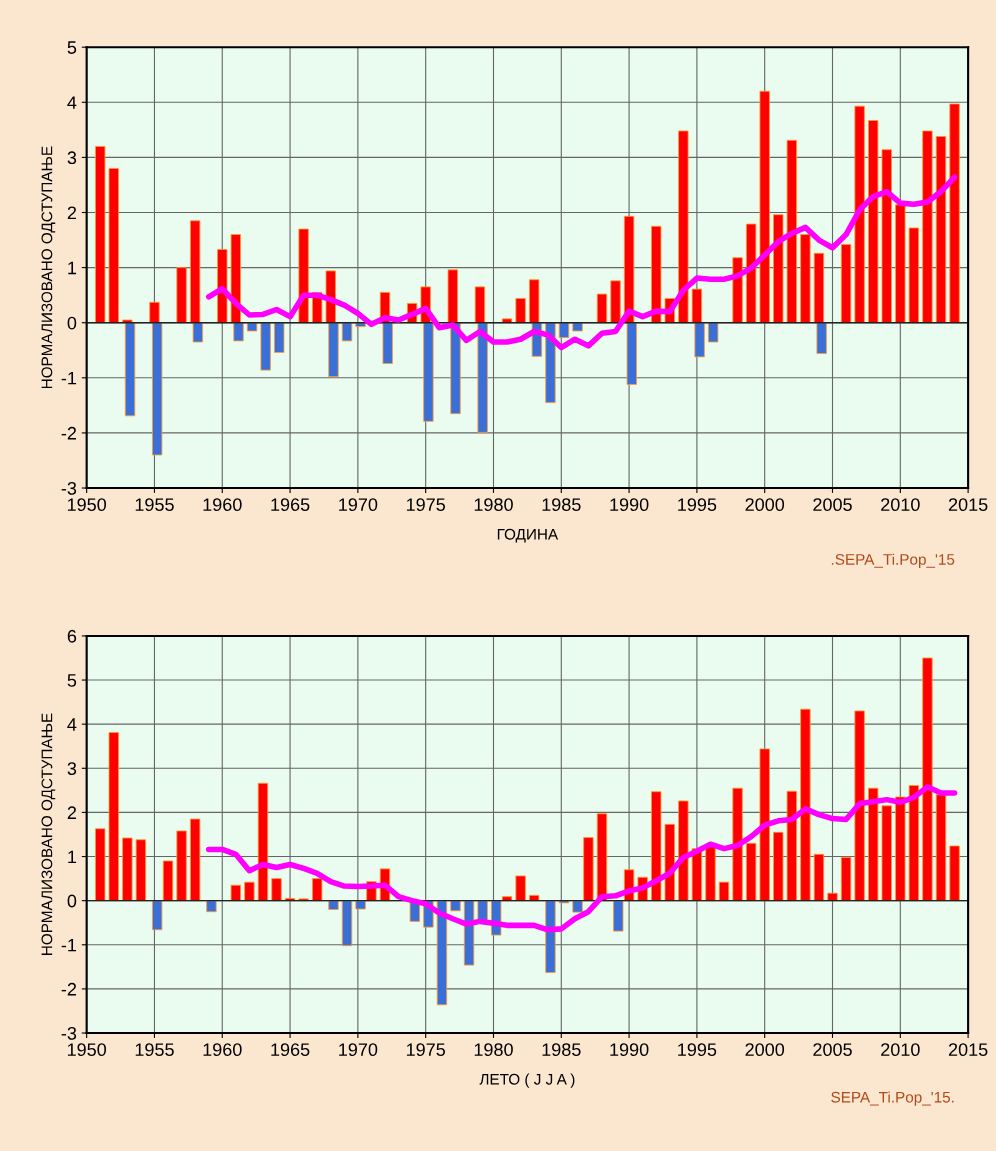 The image size is (996, 1151). What do you see at coordinates (893, 560) in the screenshot?
I see `text: .SEPA_Ti.Pop_'15` at bounding box center [893, 560].